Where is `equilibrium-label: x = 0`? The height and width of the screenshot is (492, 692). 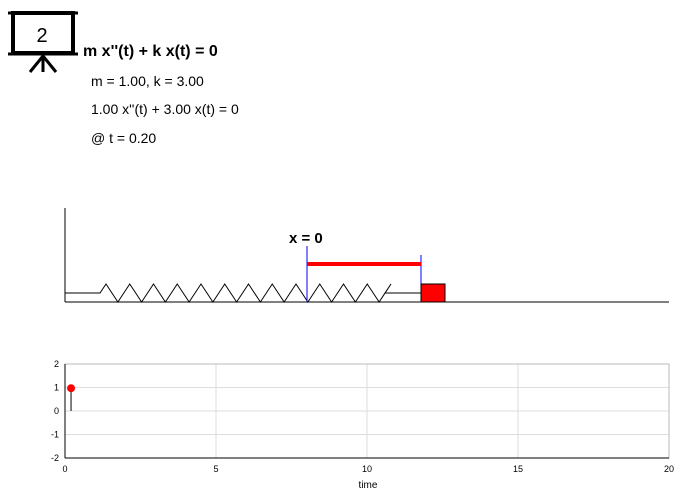
equilibrium-label: x = 0 is located at coordinates (306, 238).